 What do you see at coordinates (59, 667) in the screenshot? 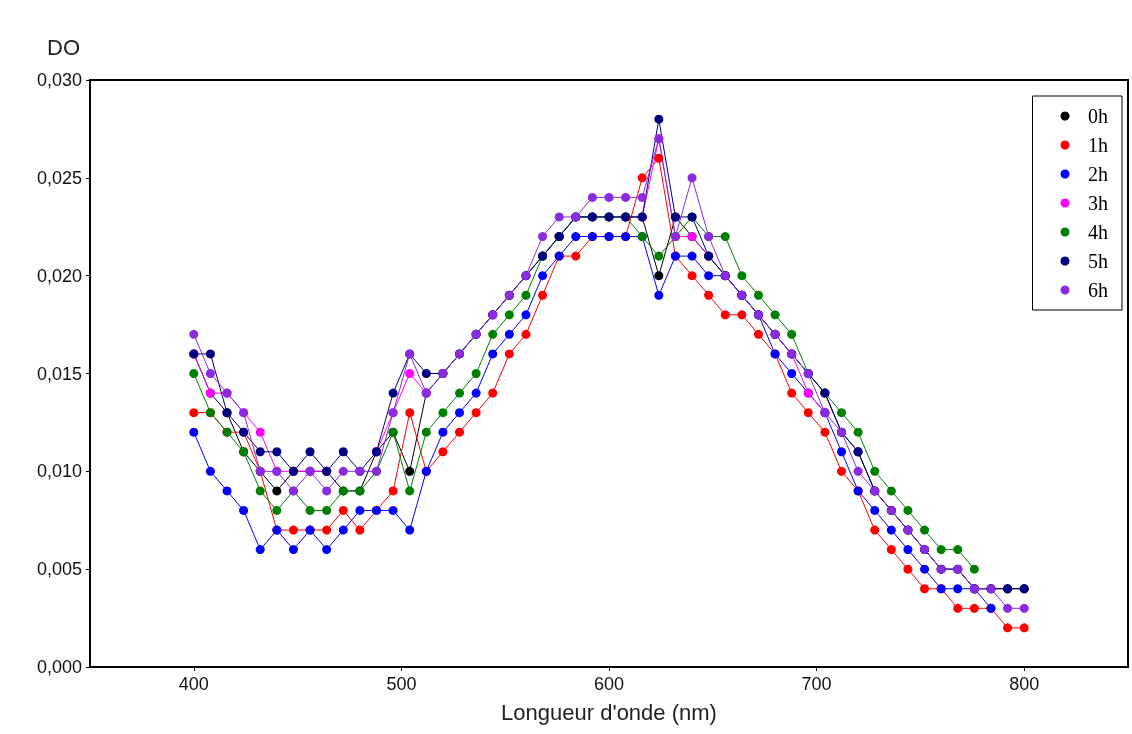
I see `y-tick-label: 0,000` at bounding box center [59, 667].